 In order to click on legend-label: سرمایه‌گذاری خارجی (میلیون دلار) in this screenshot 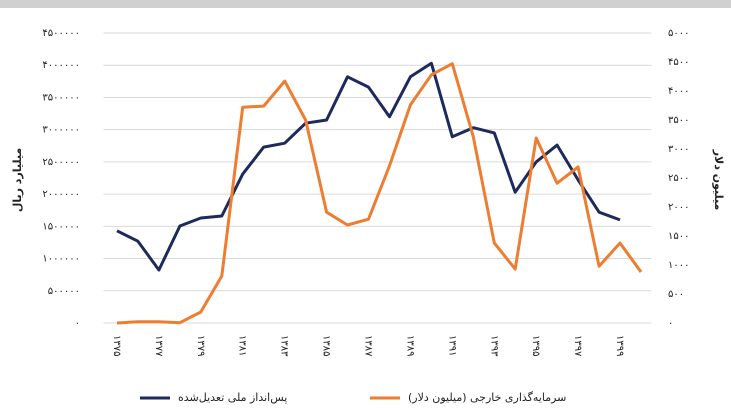, I will do `click(487, 397)`.